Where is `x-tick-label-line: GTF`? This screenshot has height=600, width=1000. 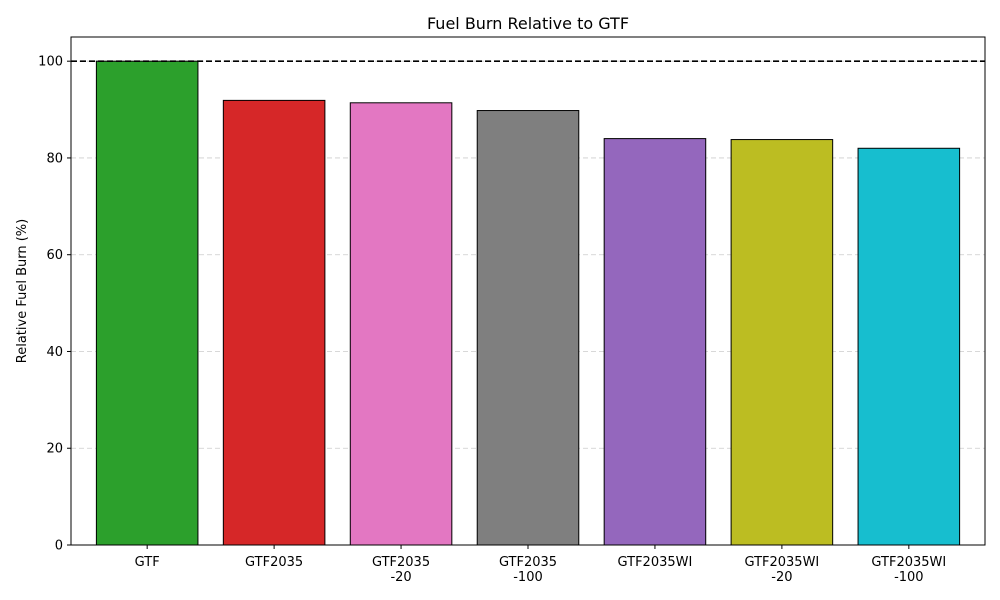
x-tick-label-line: GTF is located at coordinates (147, 562).